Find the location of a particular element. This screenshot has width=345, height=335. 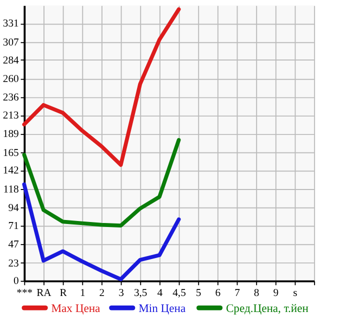

x-tick-label: 6 is located at coordinates (218, 293).